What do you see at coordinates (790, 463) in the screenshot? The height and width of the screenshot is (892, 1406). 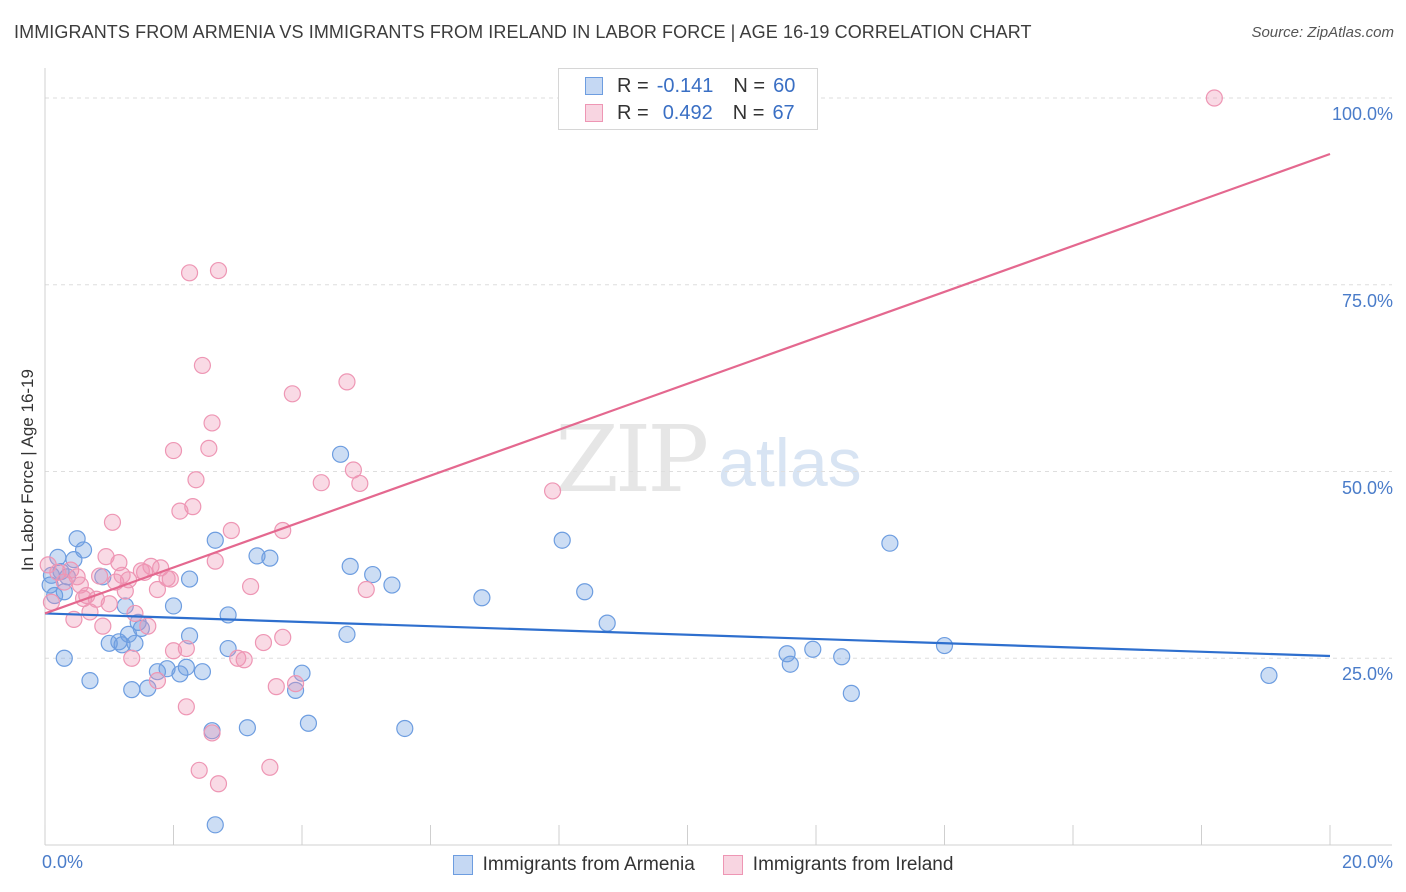 I see `watermark-atlas: atlas` at bounding box center [790, 463].